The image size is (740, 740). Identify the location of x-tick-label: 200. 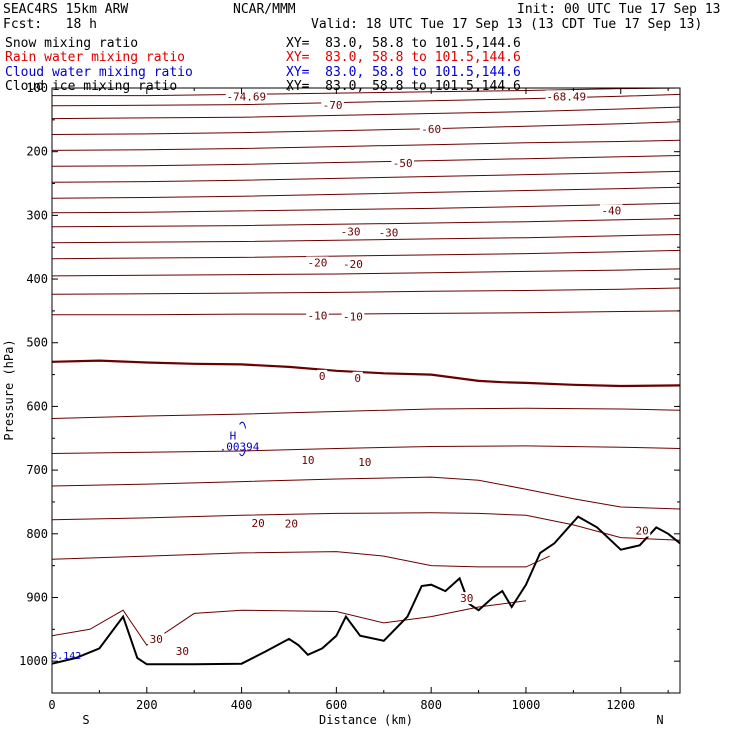
(147, 705).